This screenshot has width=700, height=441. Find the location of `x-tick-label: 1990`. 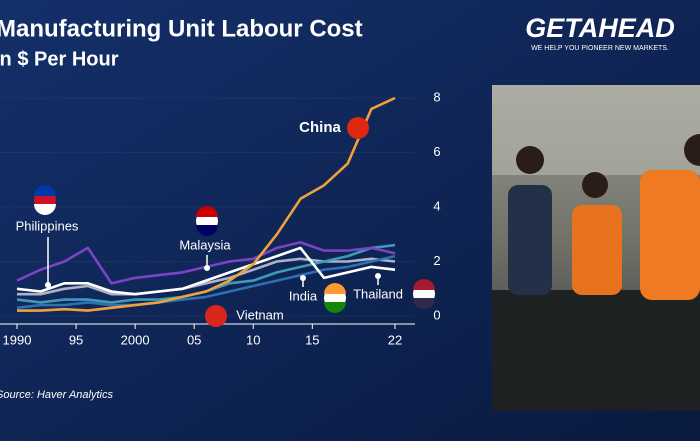

x-tick-label: 1990 is located at coordinates (17, 339).